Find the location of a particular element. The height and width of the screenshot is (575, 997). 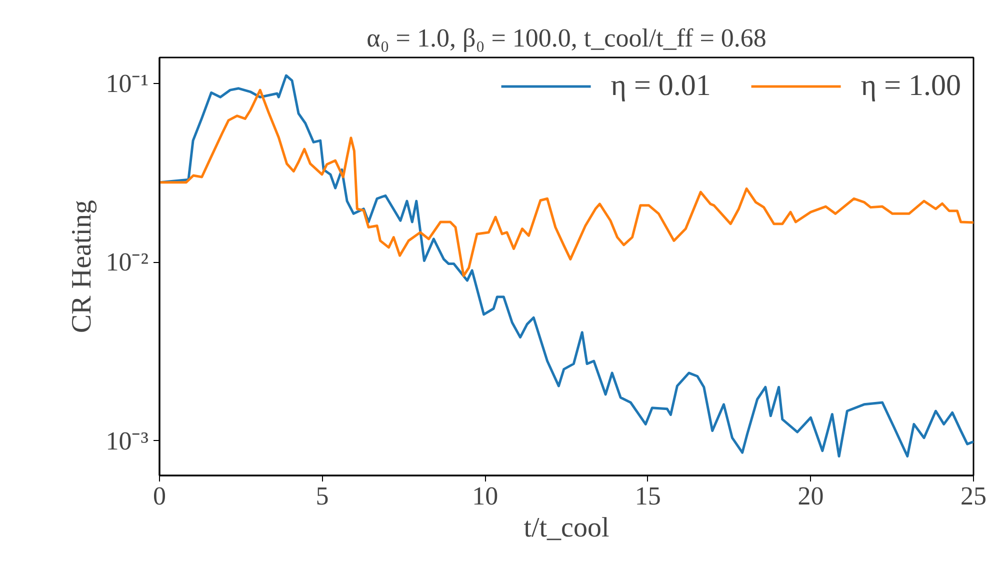

y-tick-label: 10⁻³ is located at coordinates (127, 441).